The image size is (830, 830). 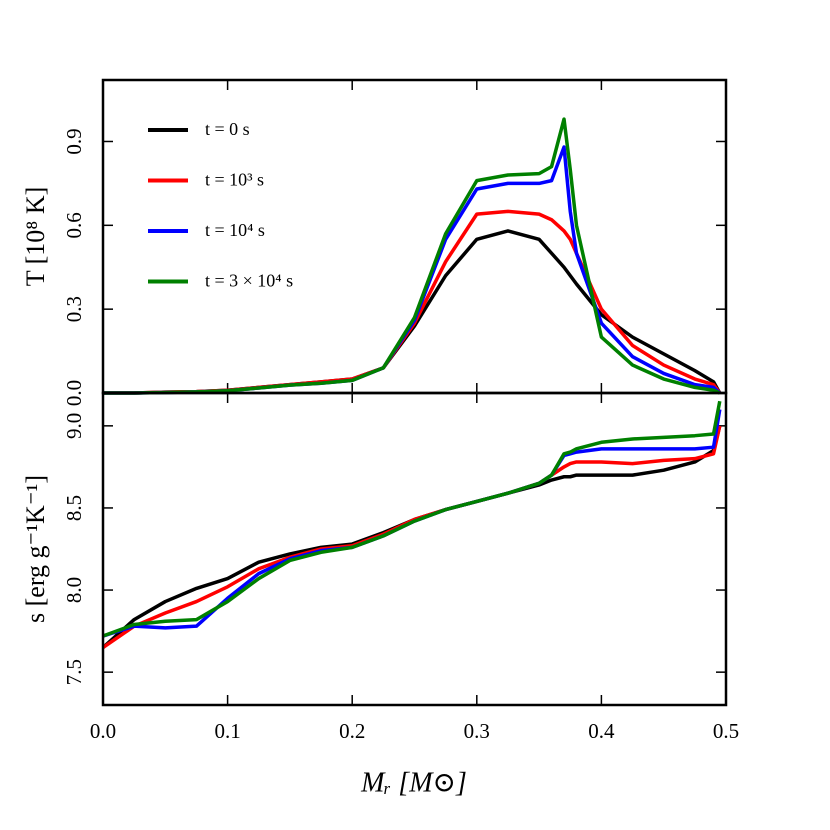 I want to click on y-tick-label: 7.5, so click(x=74, y=672).